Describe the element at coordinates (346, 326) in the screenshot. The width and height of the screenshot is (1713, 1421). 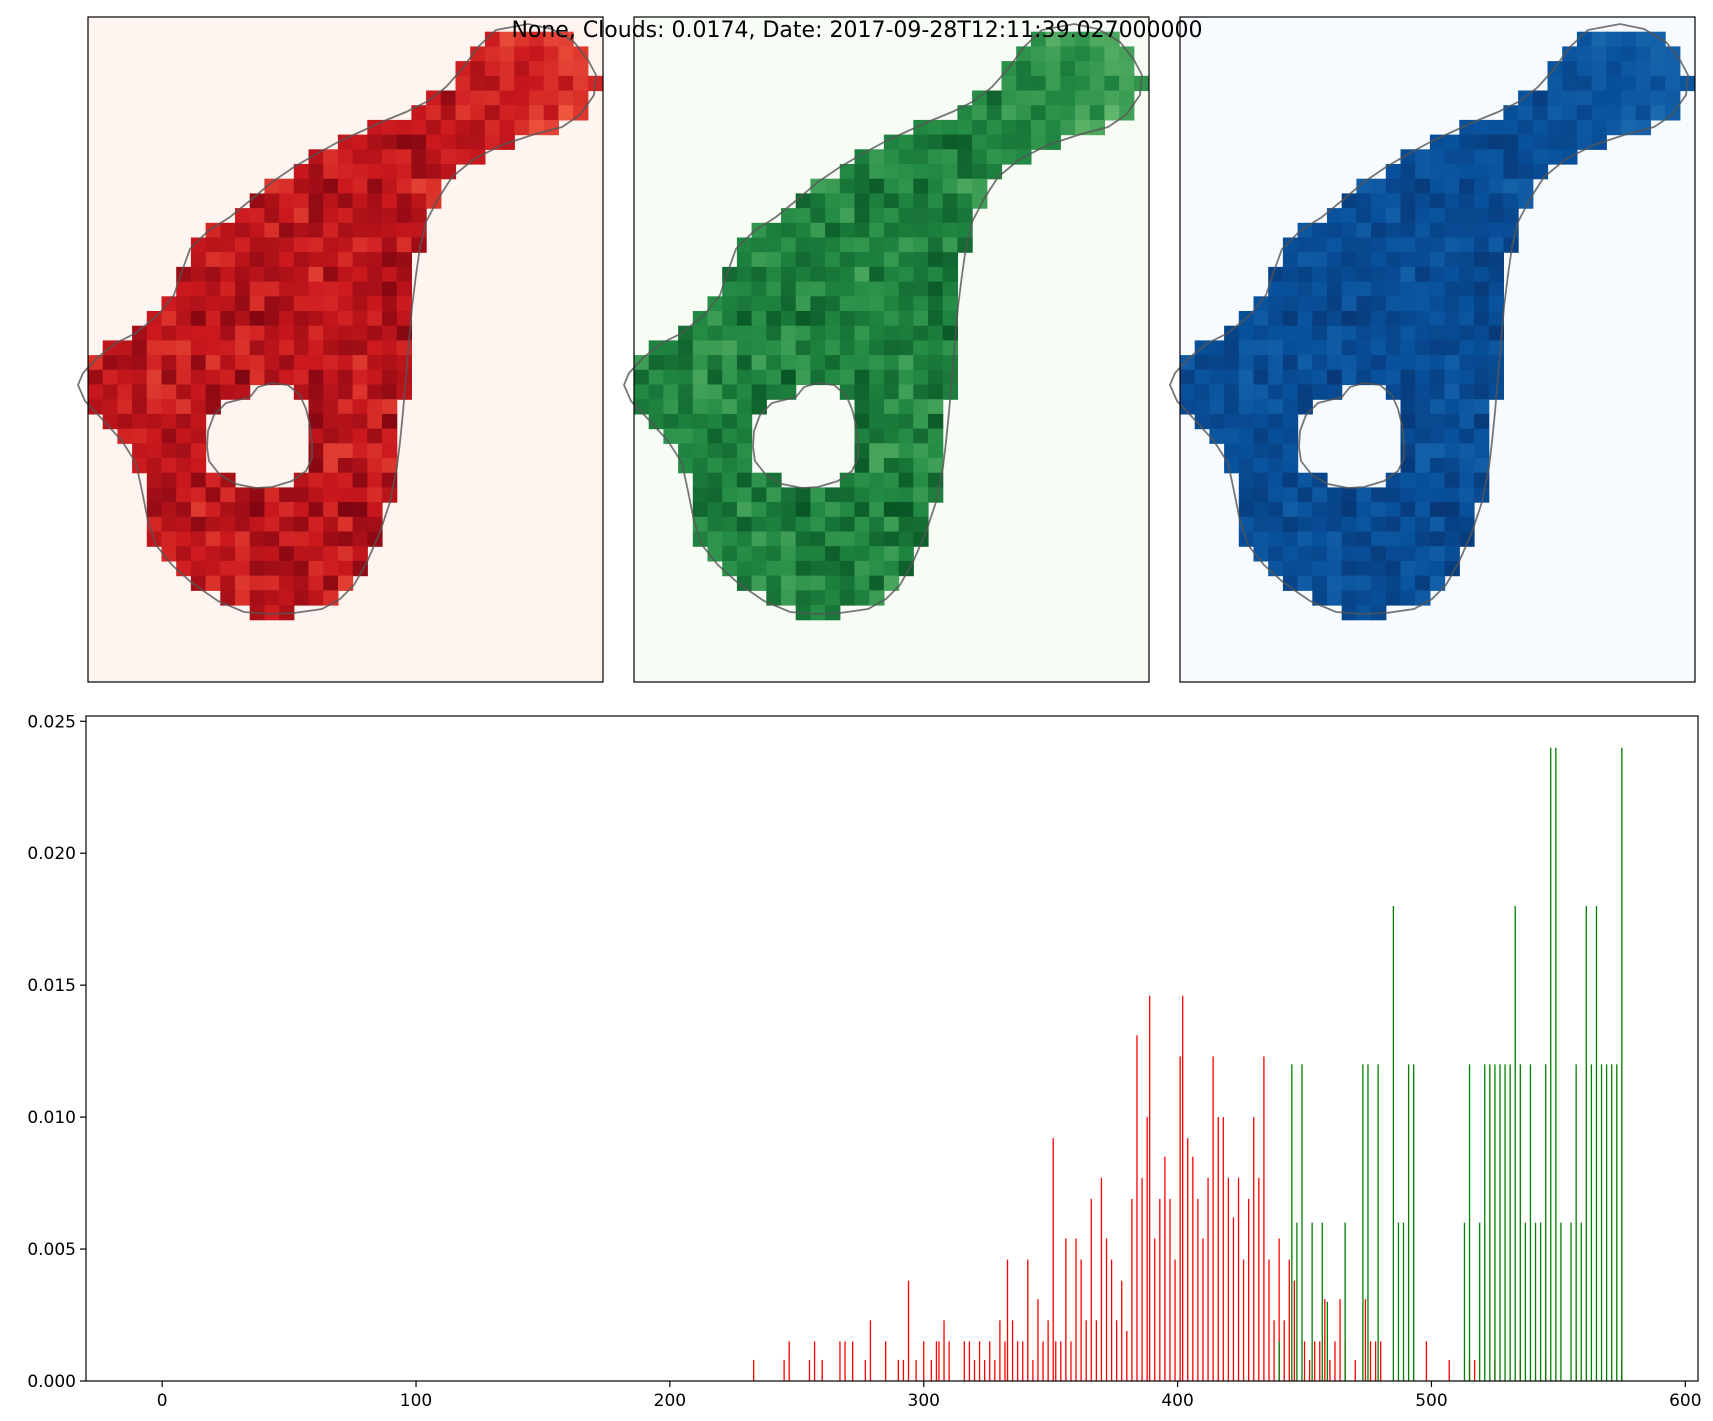
I see `red-band-heatmap` at that location.